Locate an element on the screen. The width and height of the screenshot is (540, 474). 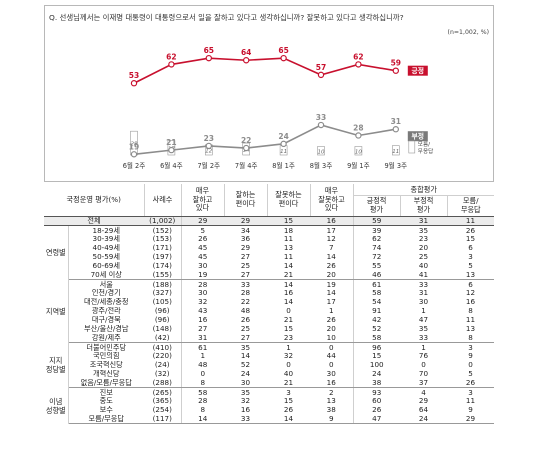
value-label-neg-1: 21 is located at coordinates (171, 142).